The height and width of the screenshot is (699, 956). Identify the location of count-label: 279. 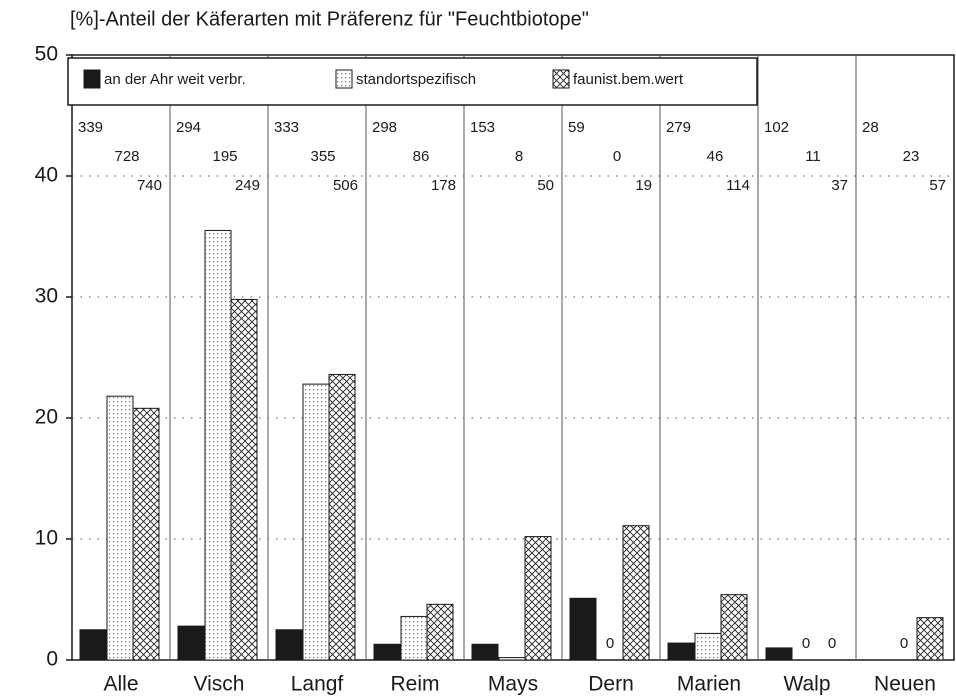
(678, 127).